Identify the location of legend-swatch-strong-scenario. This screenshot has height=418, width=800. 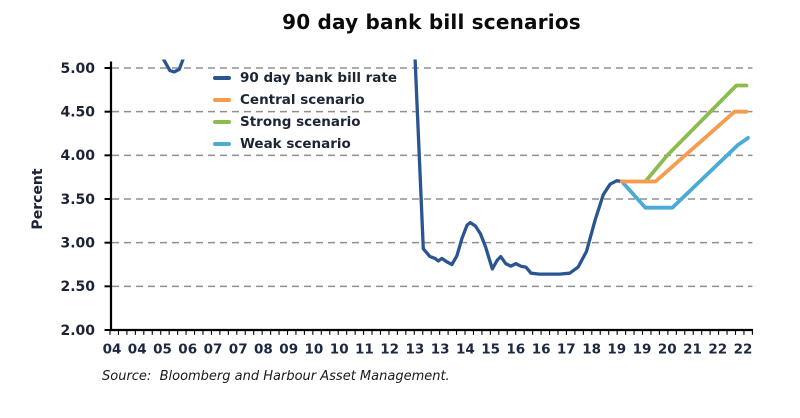
(222, 122).